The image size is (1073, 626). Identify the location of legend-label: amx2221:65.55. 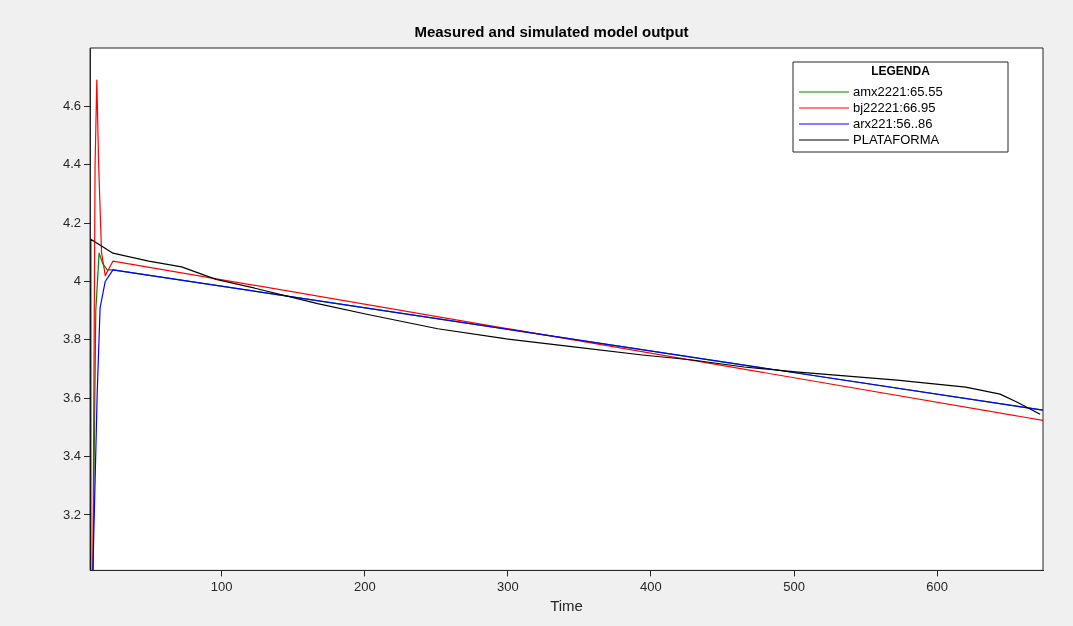
(898, 91).